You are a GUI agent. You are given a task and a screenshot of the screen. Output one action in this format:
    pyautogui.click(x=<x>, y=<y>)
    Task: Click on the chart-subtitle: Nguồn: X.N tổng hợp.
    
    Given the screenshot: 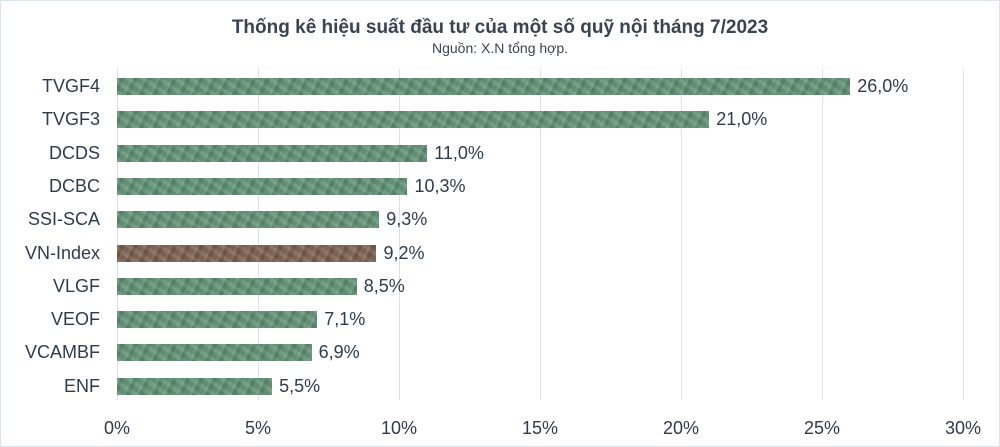 What is the action you would take?
    pyautogui.click(x=500, y=48)
    